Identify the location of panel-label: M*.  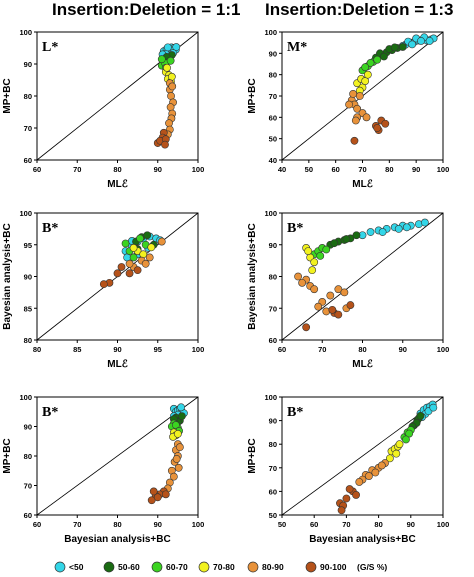
(297, 47).